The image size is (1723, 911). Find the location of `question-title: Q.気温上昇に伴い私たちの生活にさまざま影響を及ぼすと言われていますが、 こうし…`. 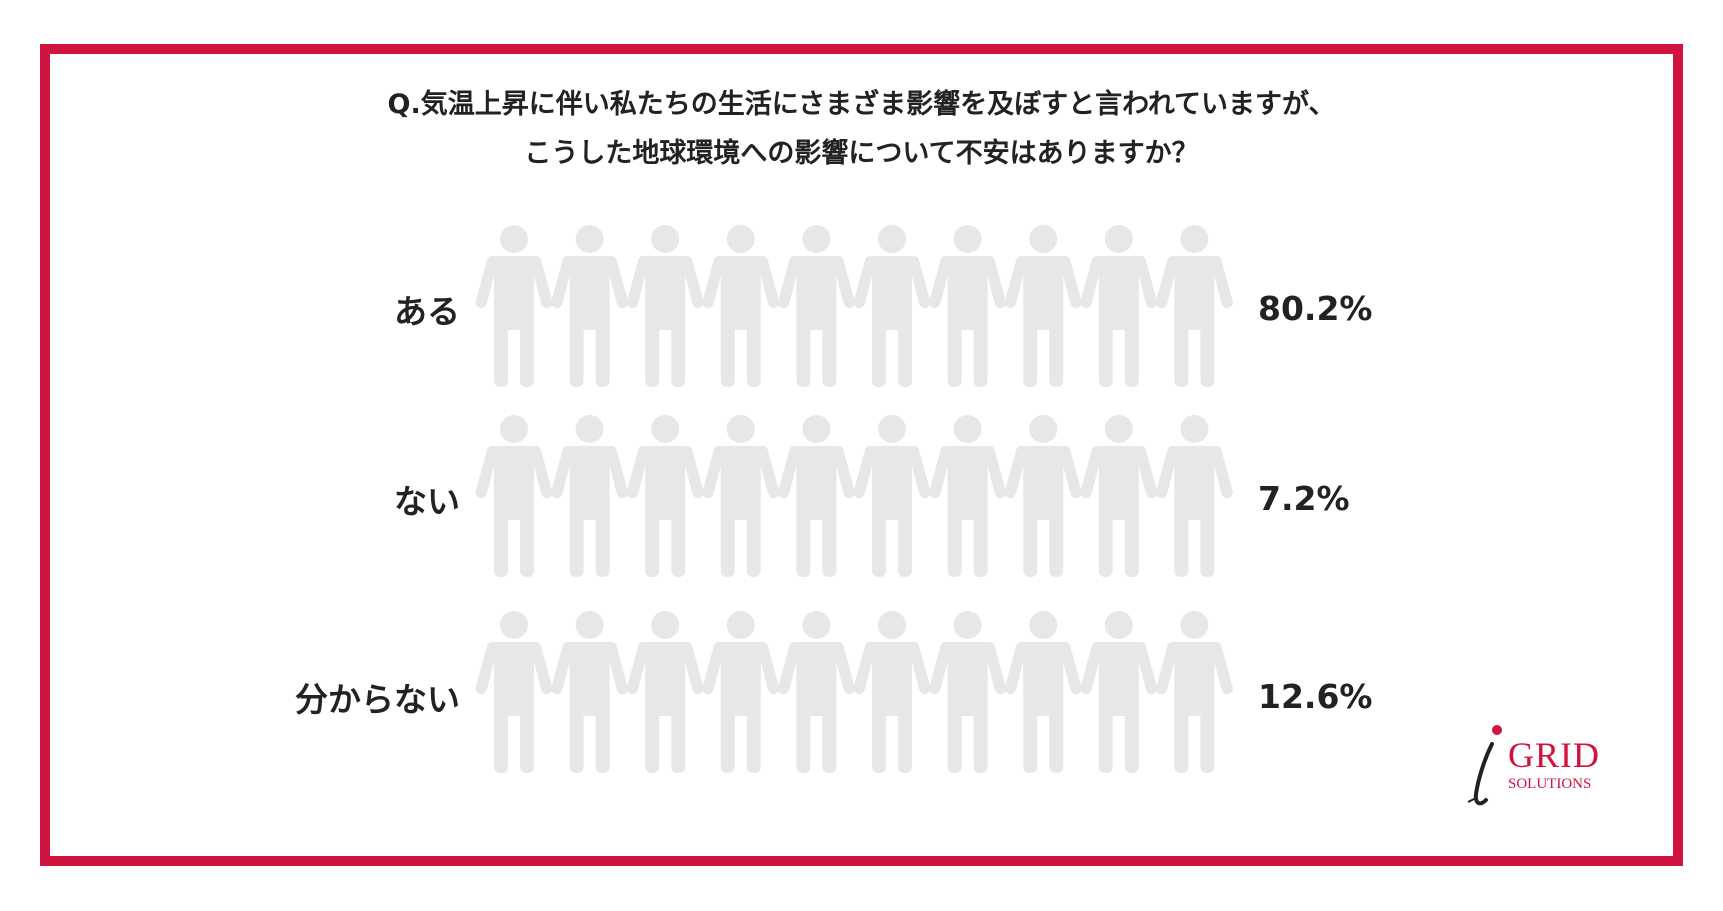

question-title: Q.気温上昇に伴い私たちの生活にさまざま影響を及ぼすと言われていますが、 こうし… is located at coordinates (861, 129).